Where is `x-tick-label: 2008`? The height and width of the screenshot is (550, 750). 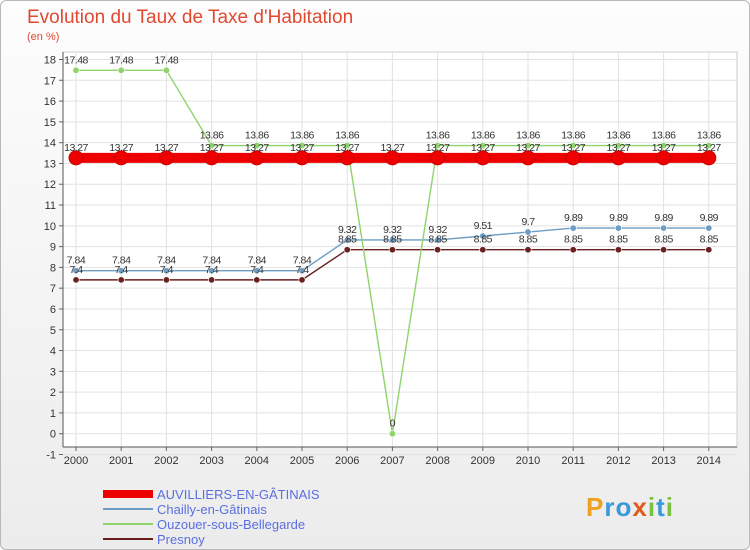
x-tick-label: 2008 is located at coordinates (437, 461).